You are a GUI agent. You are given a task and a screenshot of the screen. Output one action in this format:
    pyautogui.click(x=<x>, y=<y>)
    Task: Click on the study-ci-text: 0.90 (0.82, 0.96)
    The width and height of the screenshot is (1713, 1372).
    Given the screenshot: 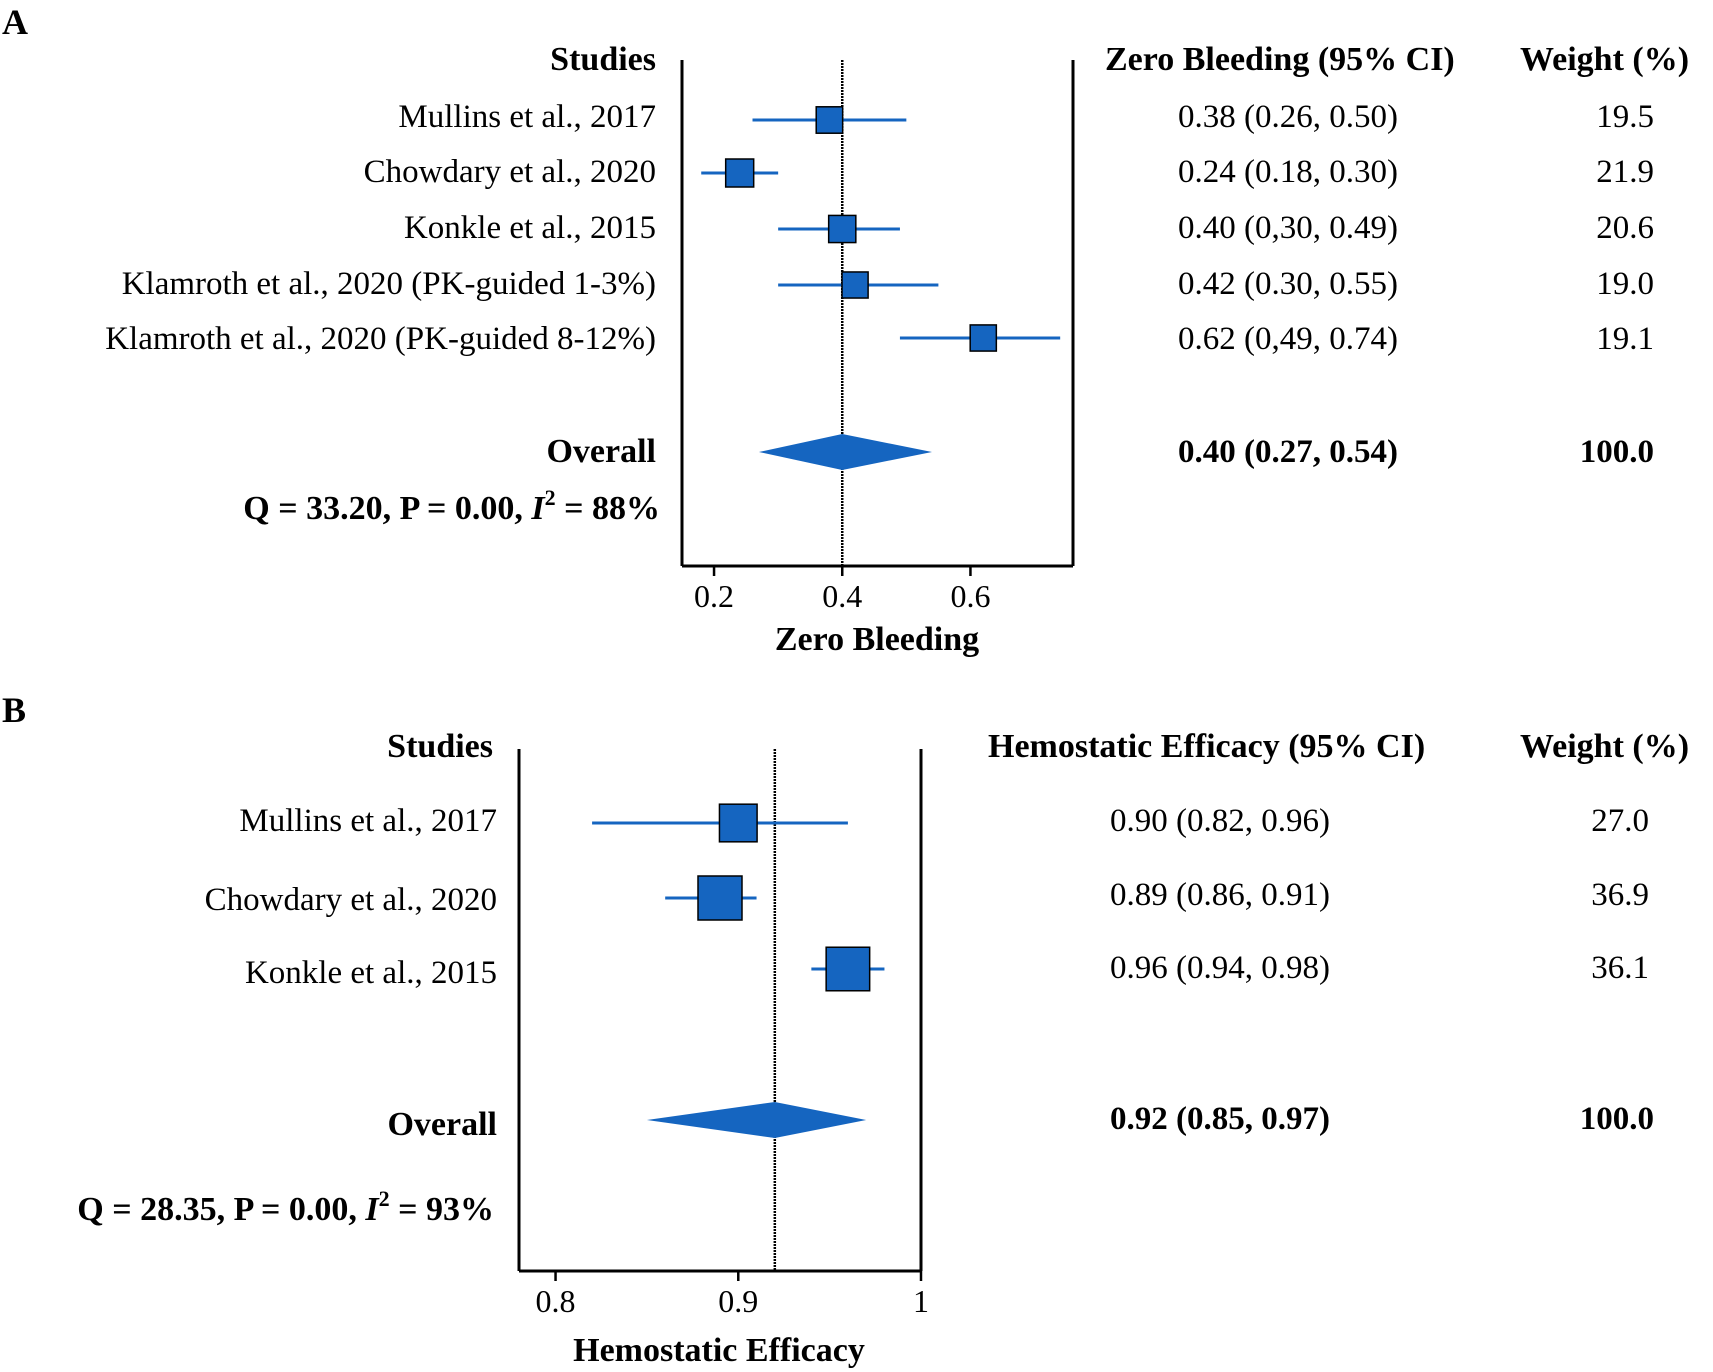 What is the action you would take?
    pyautogui.click(x=1220, y=821)
    